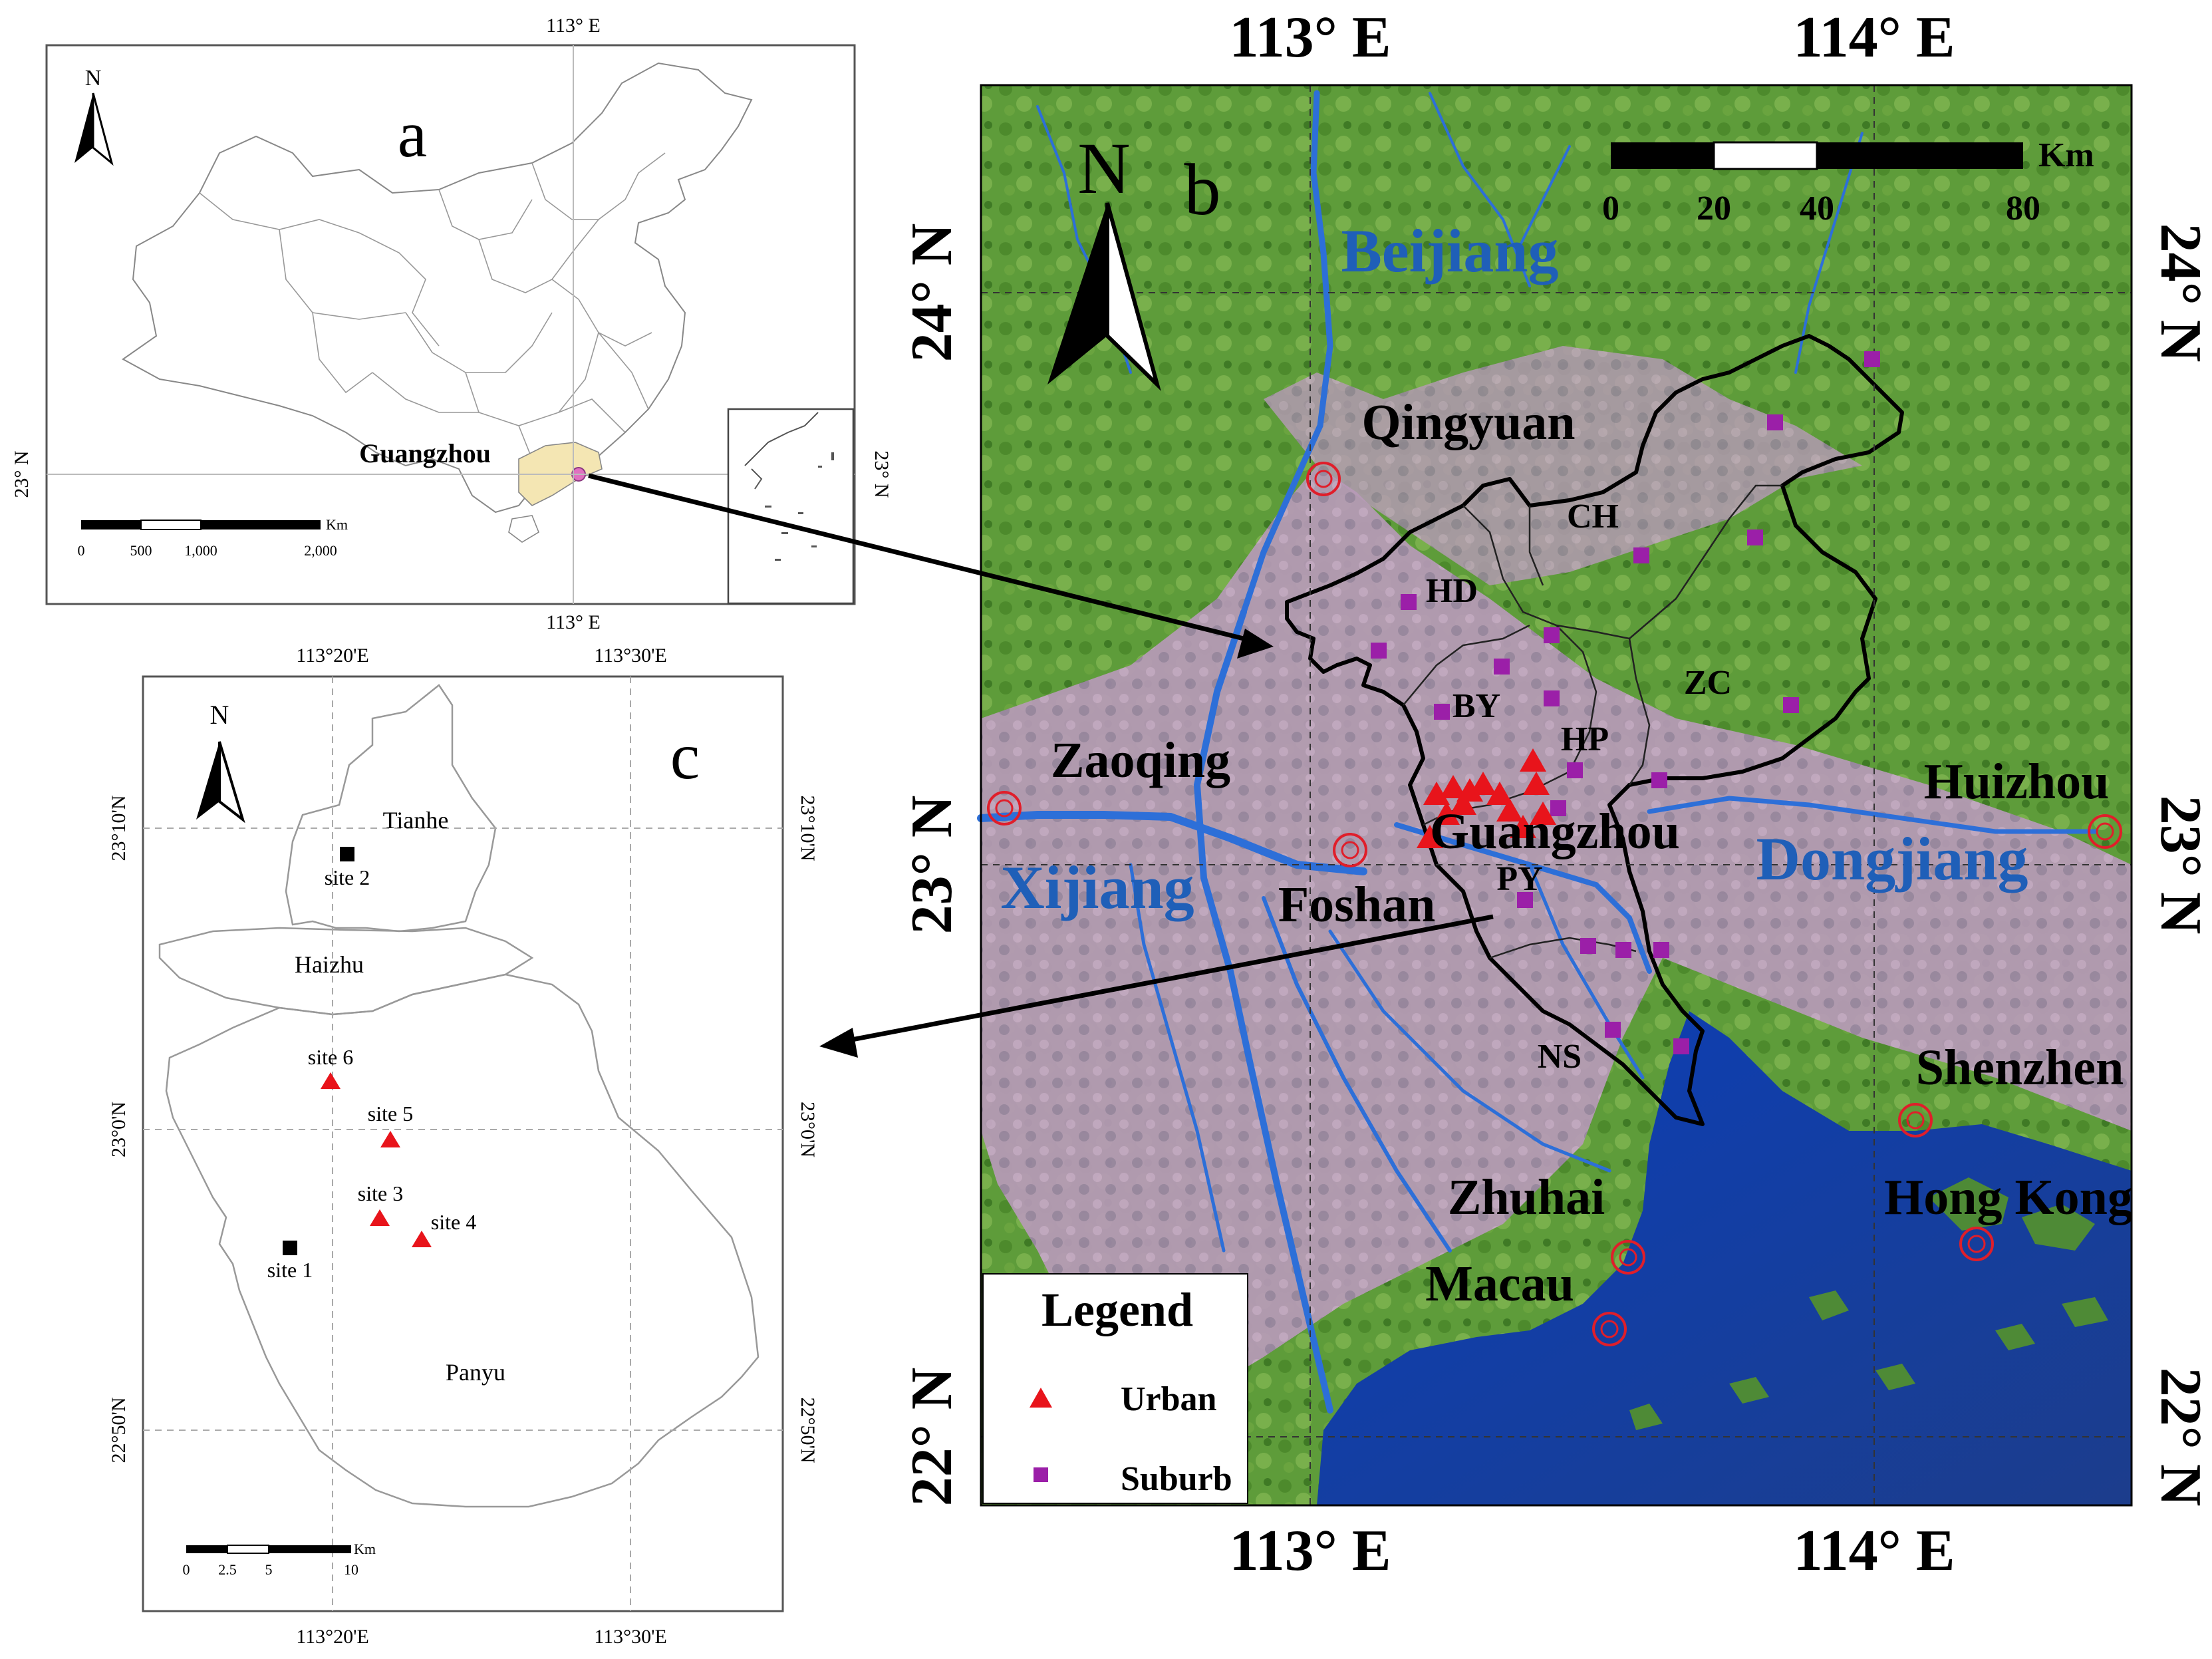 The height and width of the screenshot is (1659, 2212). I want to click on foshan-target-icon, so click(1350, 850).